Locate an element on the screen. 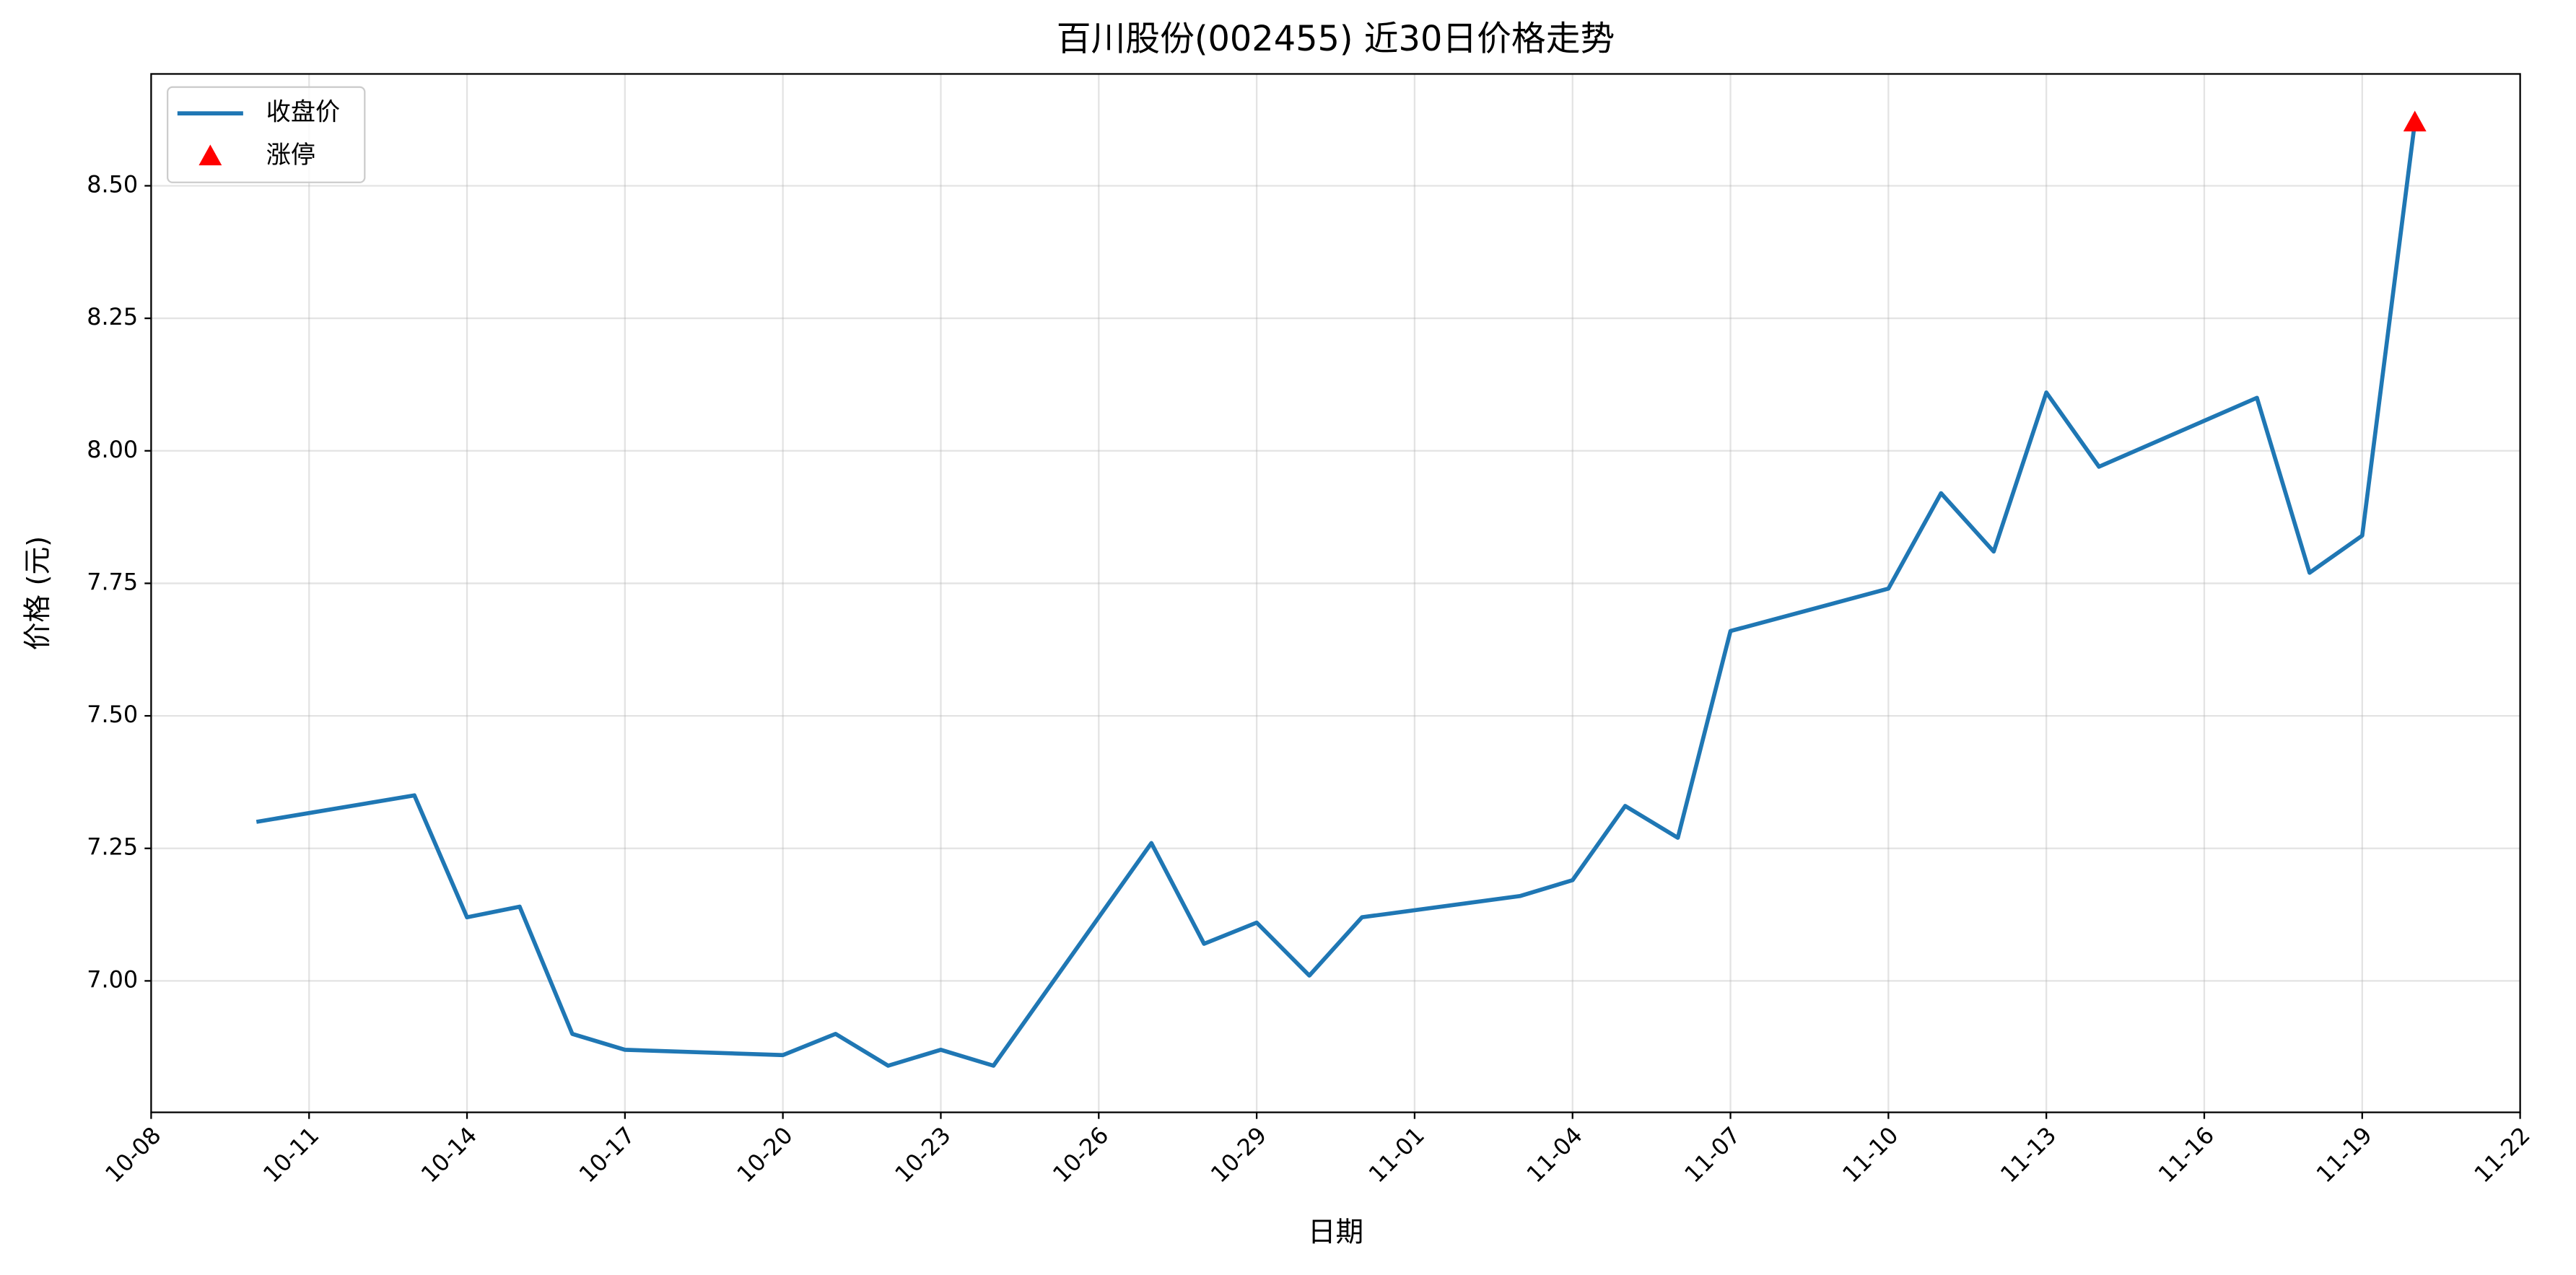 The height and width of the screenshot is (1275, 2576). y-tick-label: 8.50 is located at coordinates (112, 184).